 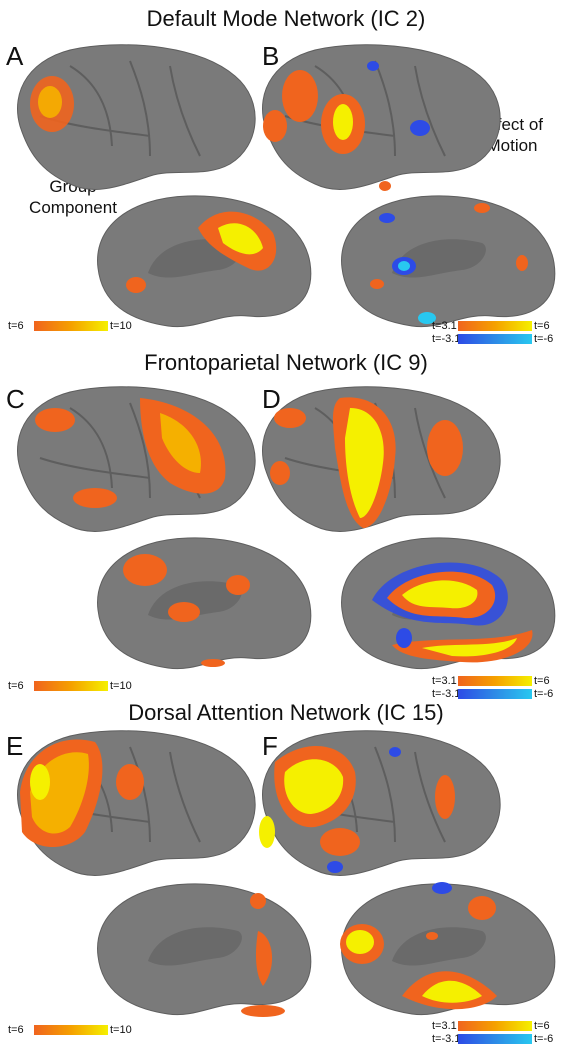 I want to click on brain-medial-d, so click(x=448, y=603).